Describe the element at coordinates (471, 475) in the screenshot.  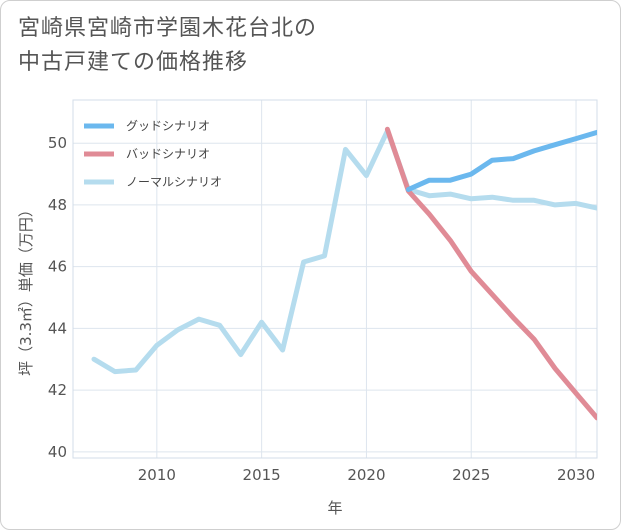
I see `x-tick-2025: 2025` at that location.